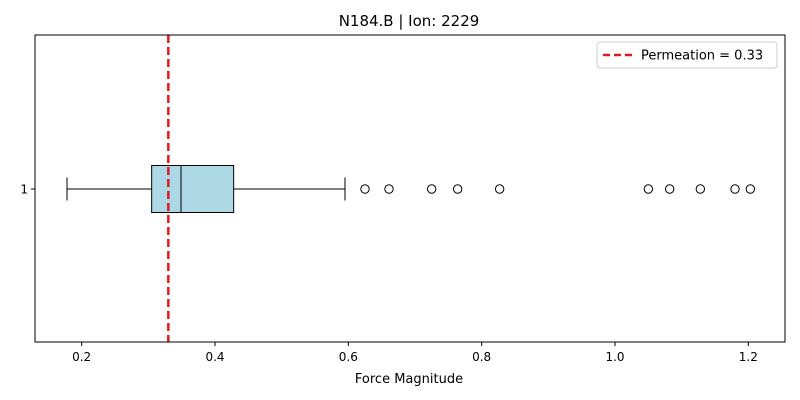 This screenshot has width=800, height=400. Describe the element at coordinates (193, 189) in the screenshot. I see `iqr-box` at that location.